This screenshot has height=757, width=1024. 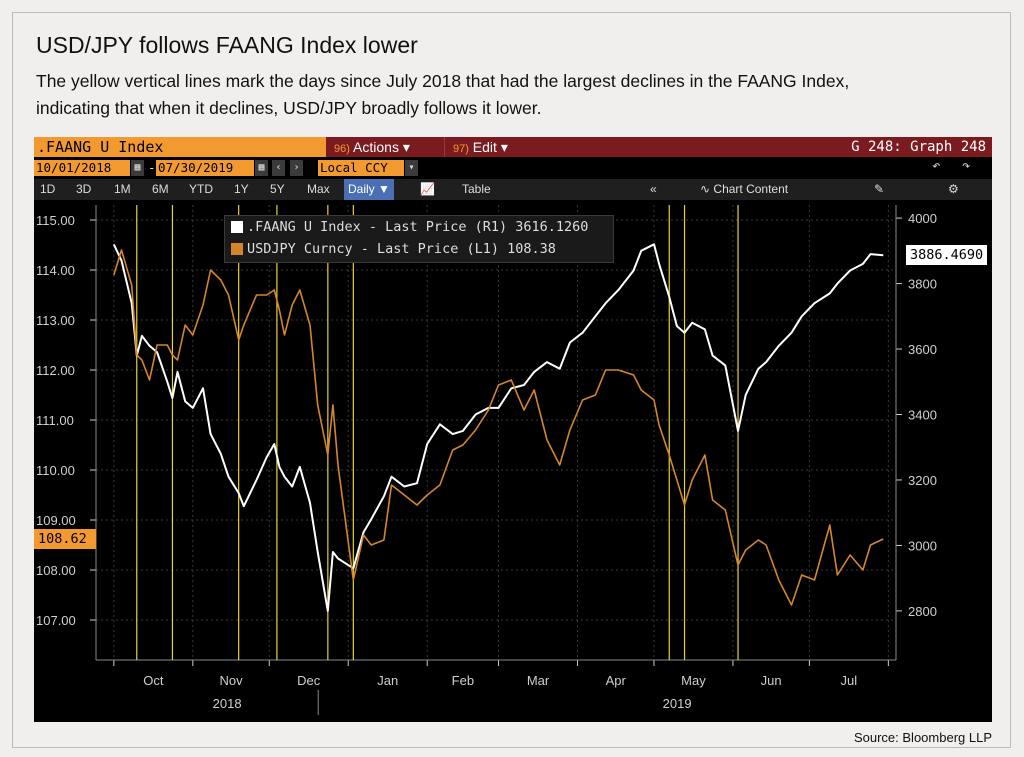 I want to click on prev-arrow-icon: ‹, so click(x=278, y=168).